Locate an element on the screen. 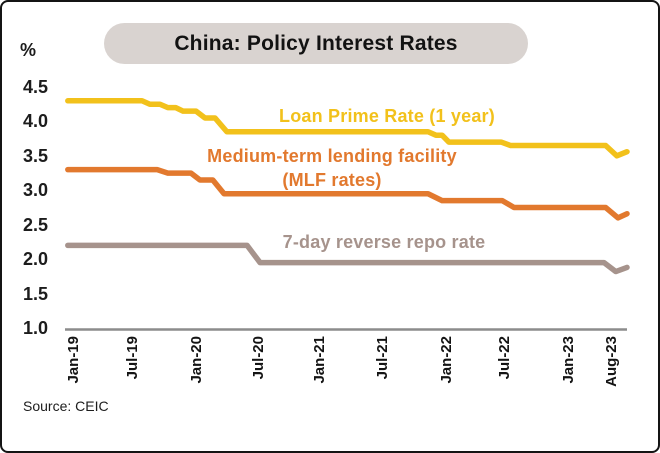 The height and width of the screenshot is (453, 660). x-tick-Jan-21: Jan-21 is located at coordinates (320, 360).